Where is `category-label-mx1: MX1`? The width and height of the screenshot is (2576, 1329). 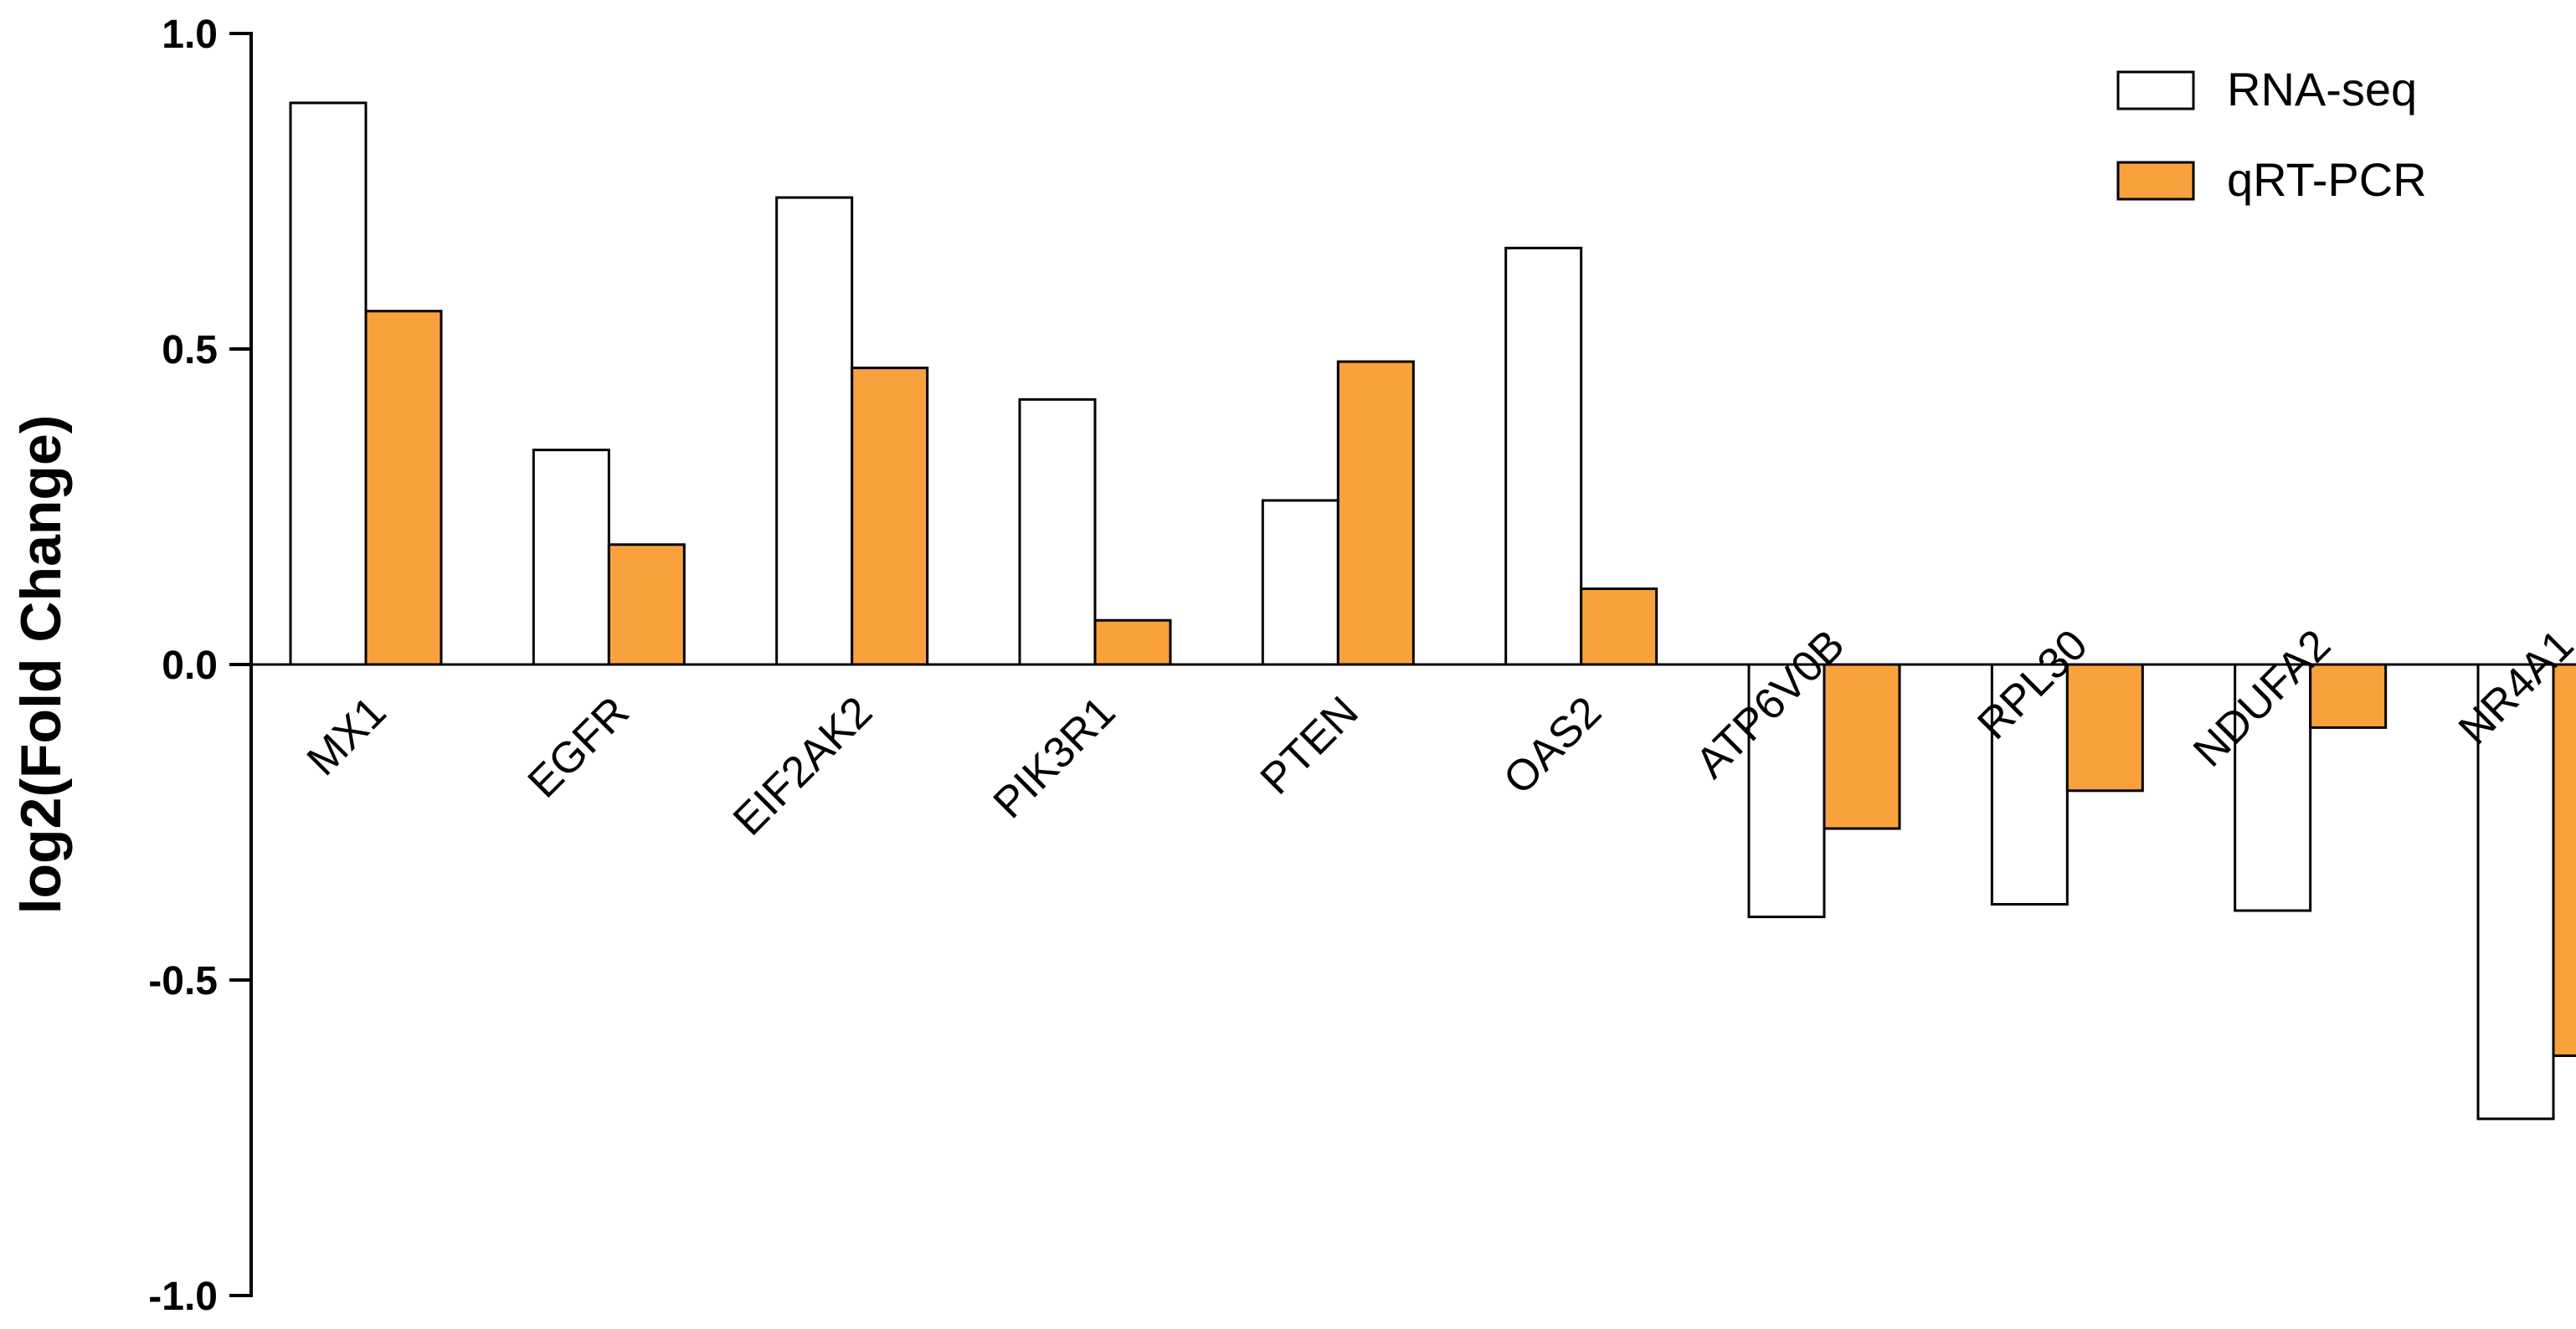 category-label-mx1: MX1 is located at coordinates (347, 736).